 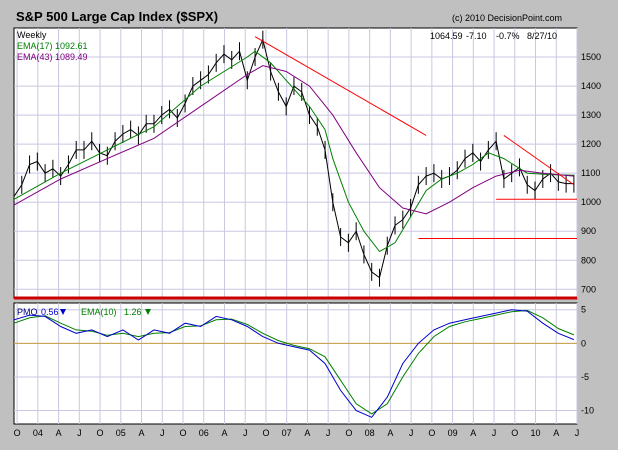 I want to click on price-y-tick-label: 800, so click(x=588, y=260).